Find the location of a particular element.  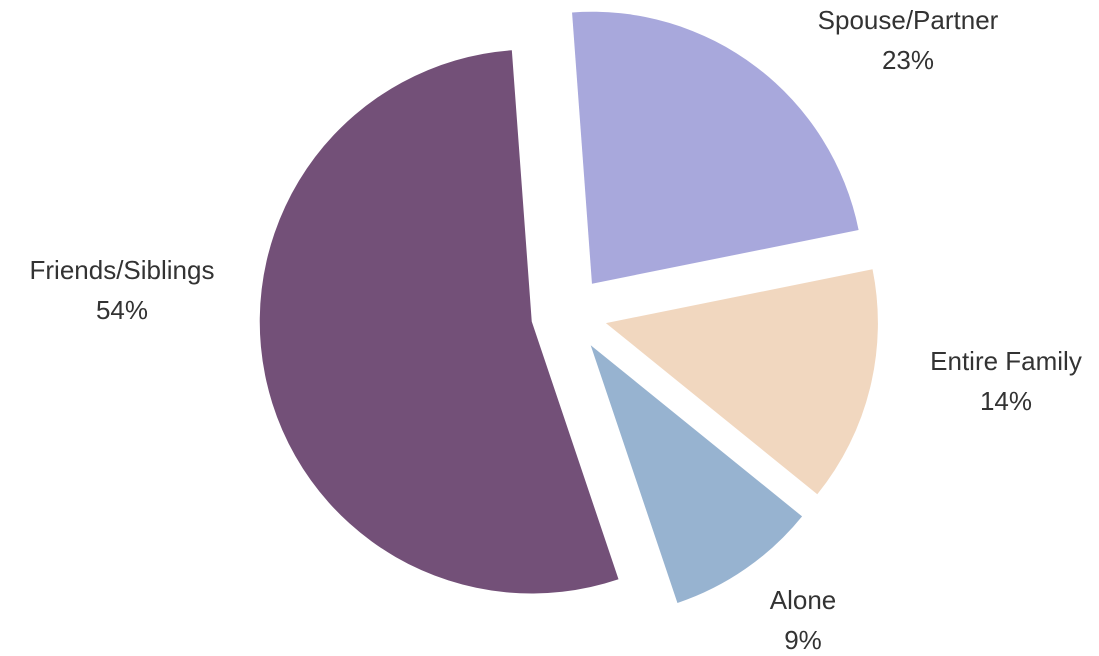

slice-value-label: 54% is located at coordinates (122, 310).